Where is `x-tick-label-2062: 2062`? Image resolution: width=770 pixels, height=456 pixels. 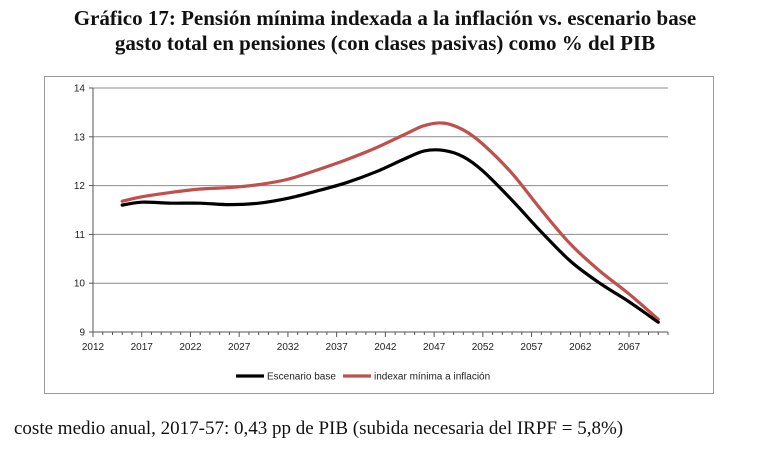
x-tick-label-2062: 2062 is located at coordinates (580, 347).